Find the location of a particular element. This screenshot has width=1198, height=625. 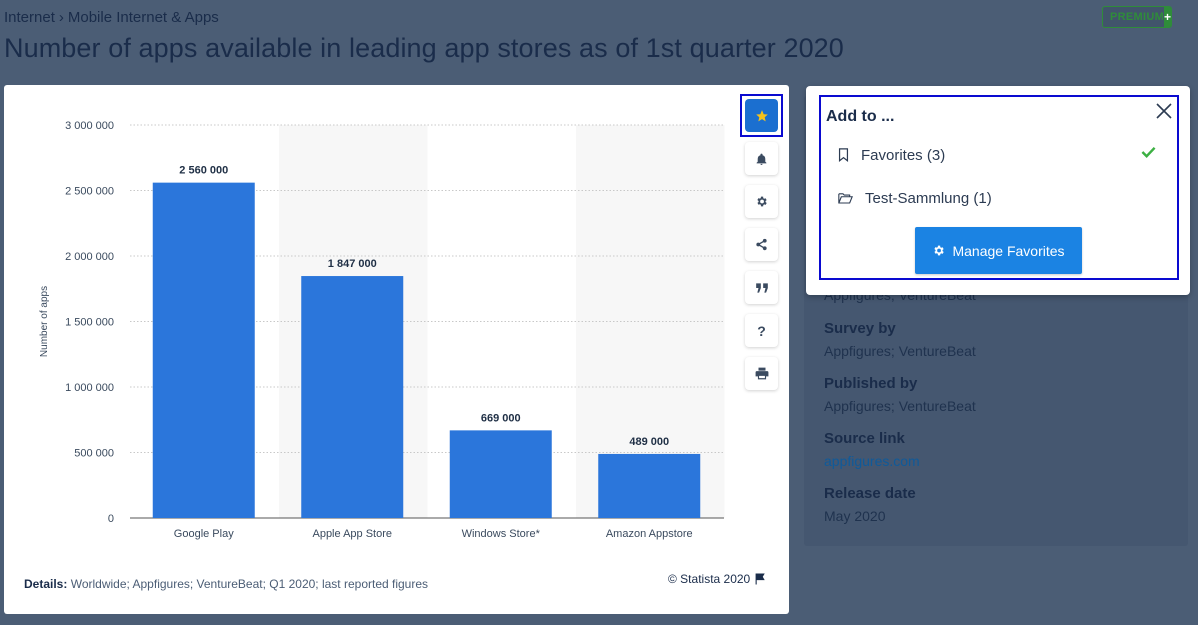

x-tick-label: Apple App Store is located at coordinates (352, 534).